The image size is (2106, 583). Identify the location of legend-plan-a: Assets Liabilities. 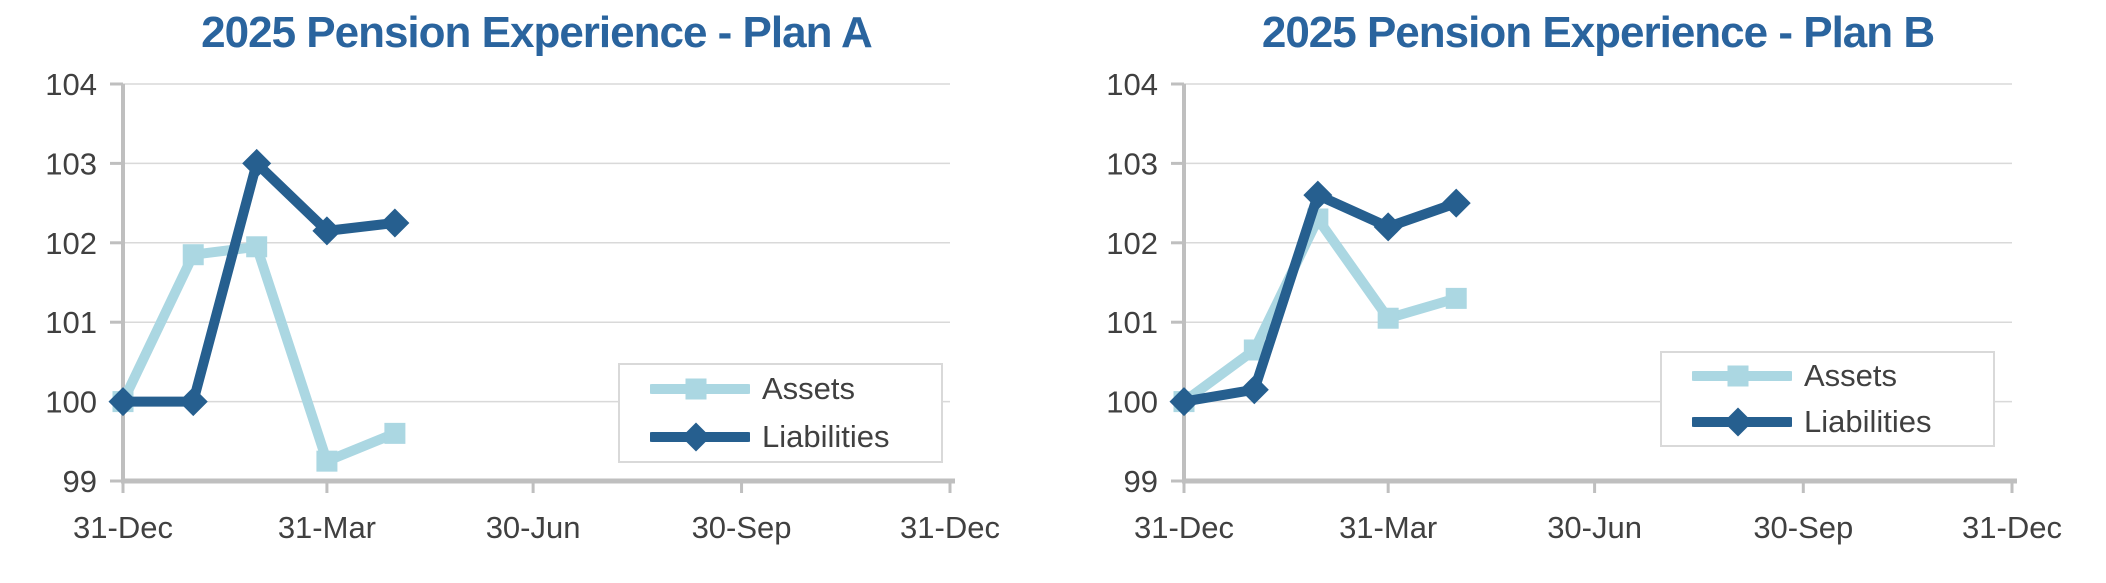
(780, 413).